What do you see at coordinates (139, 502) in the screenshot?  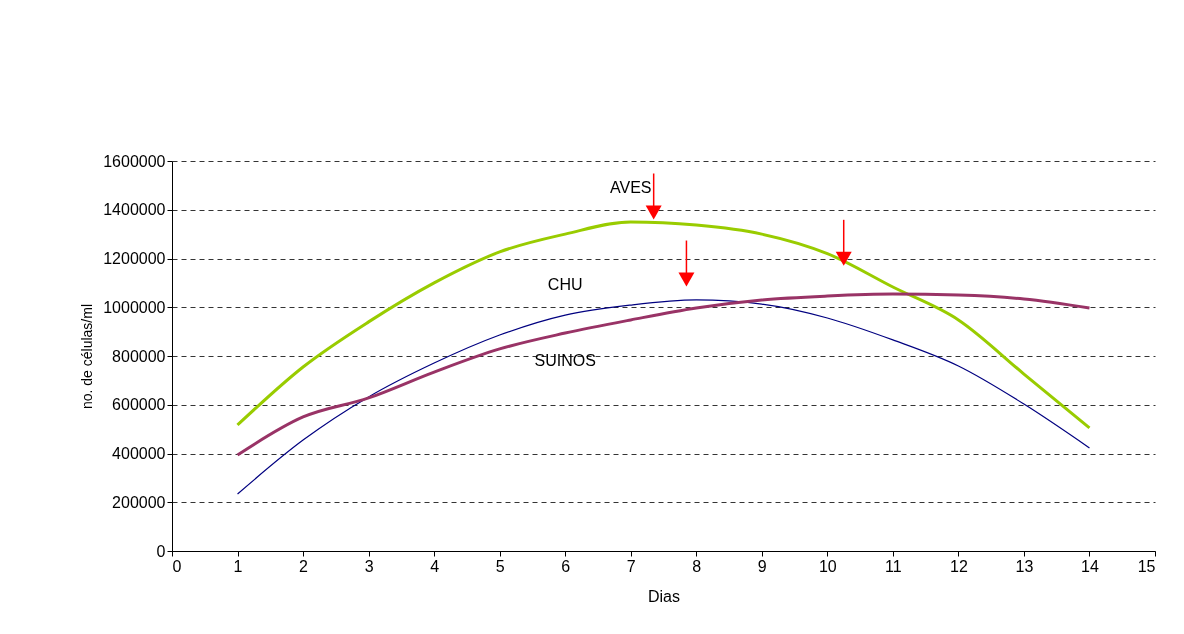 I see `y-tick-label: 200000` at bounding box center [139, 502].